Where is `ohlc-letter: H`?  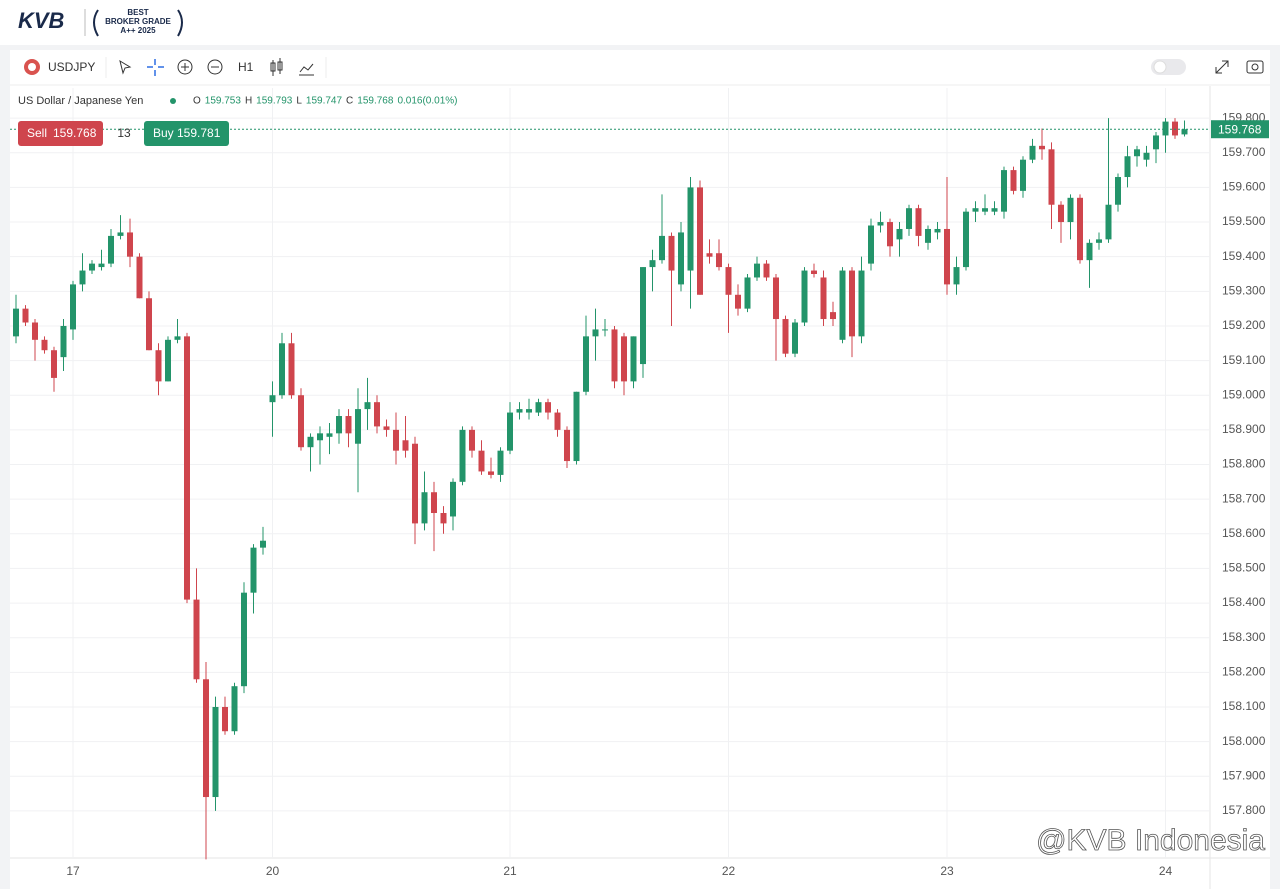 ohlc-letter: H is located at coordinates (248, 101).